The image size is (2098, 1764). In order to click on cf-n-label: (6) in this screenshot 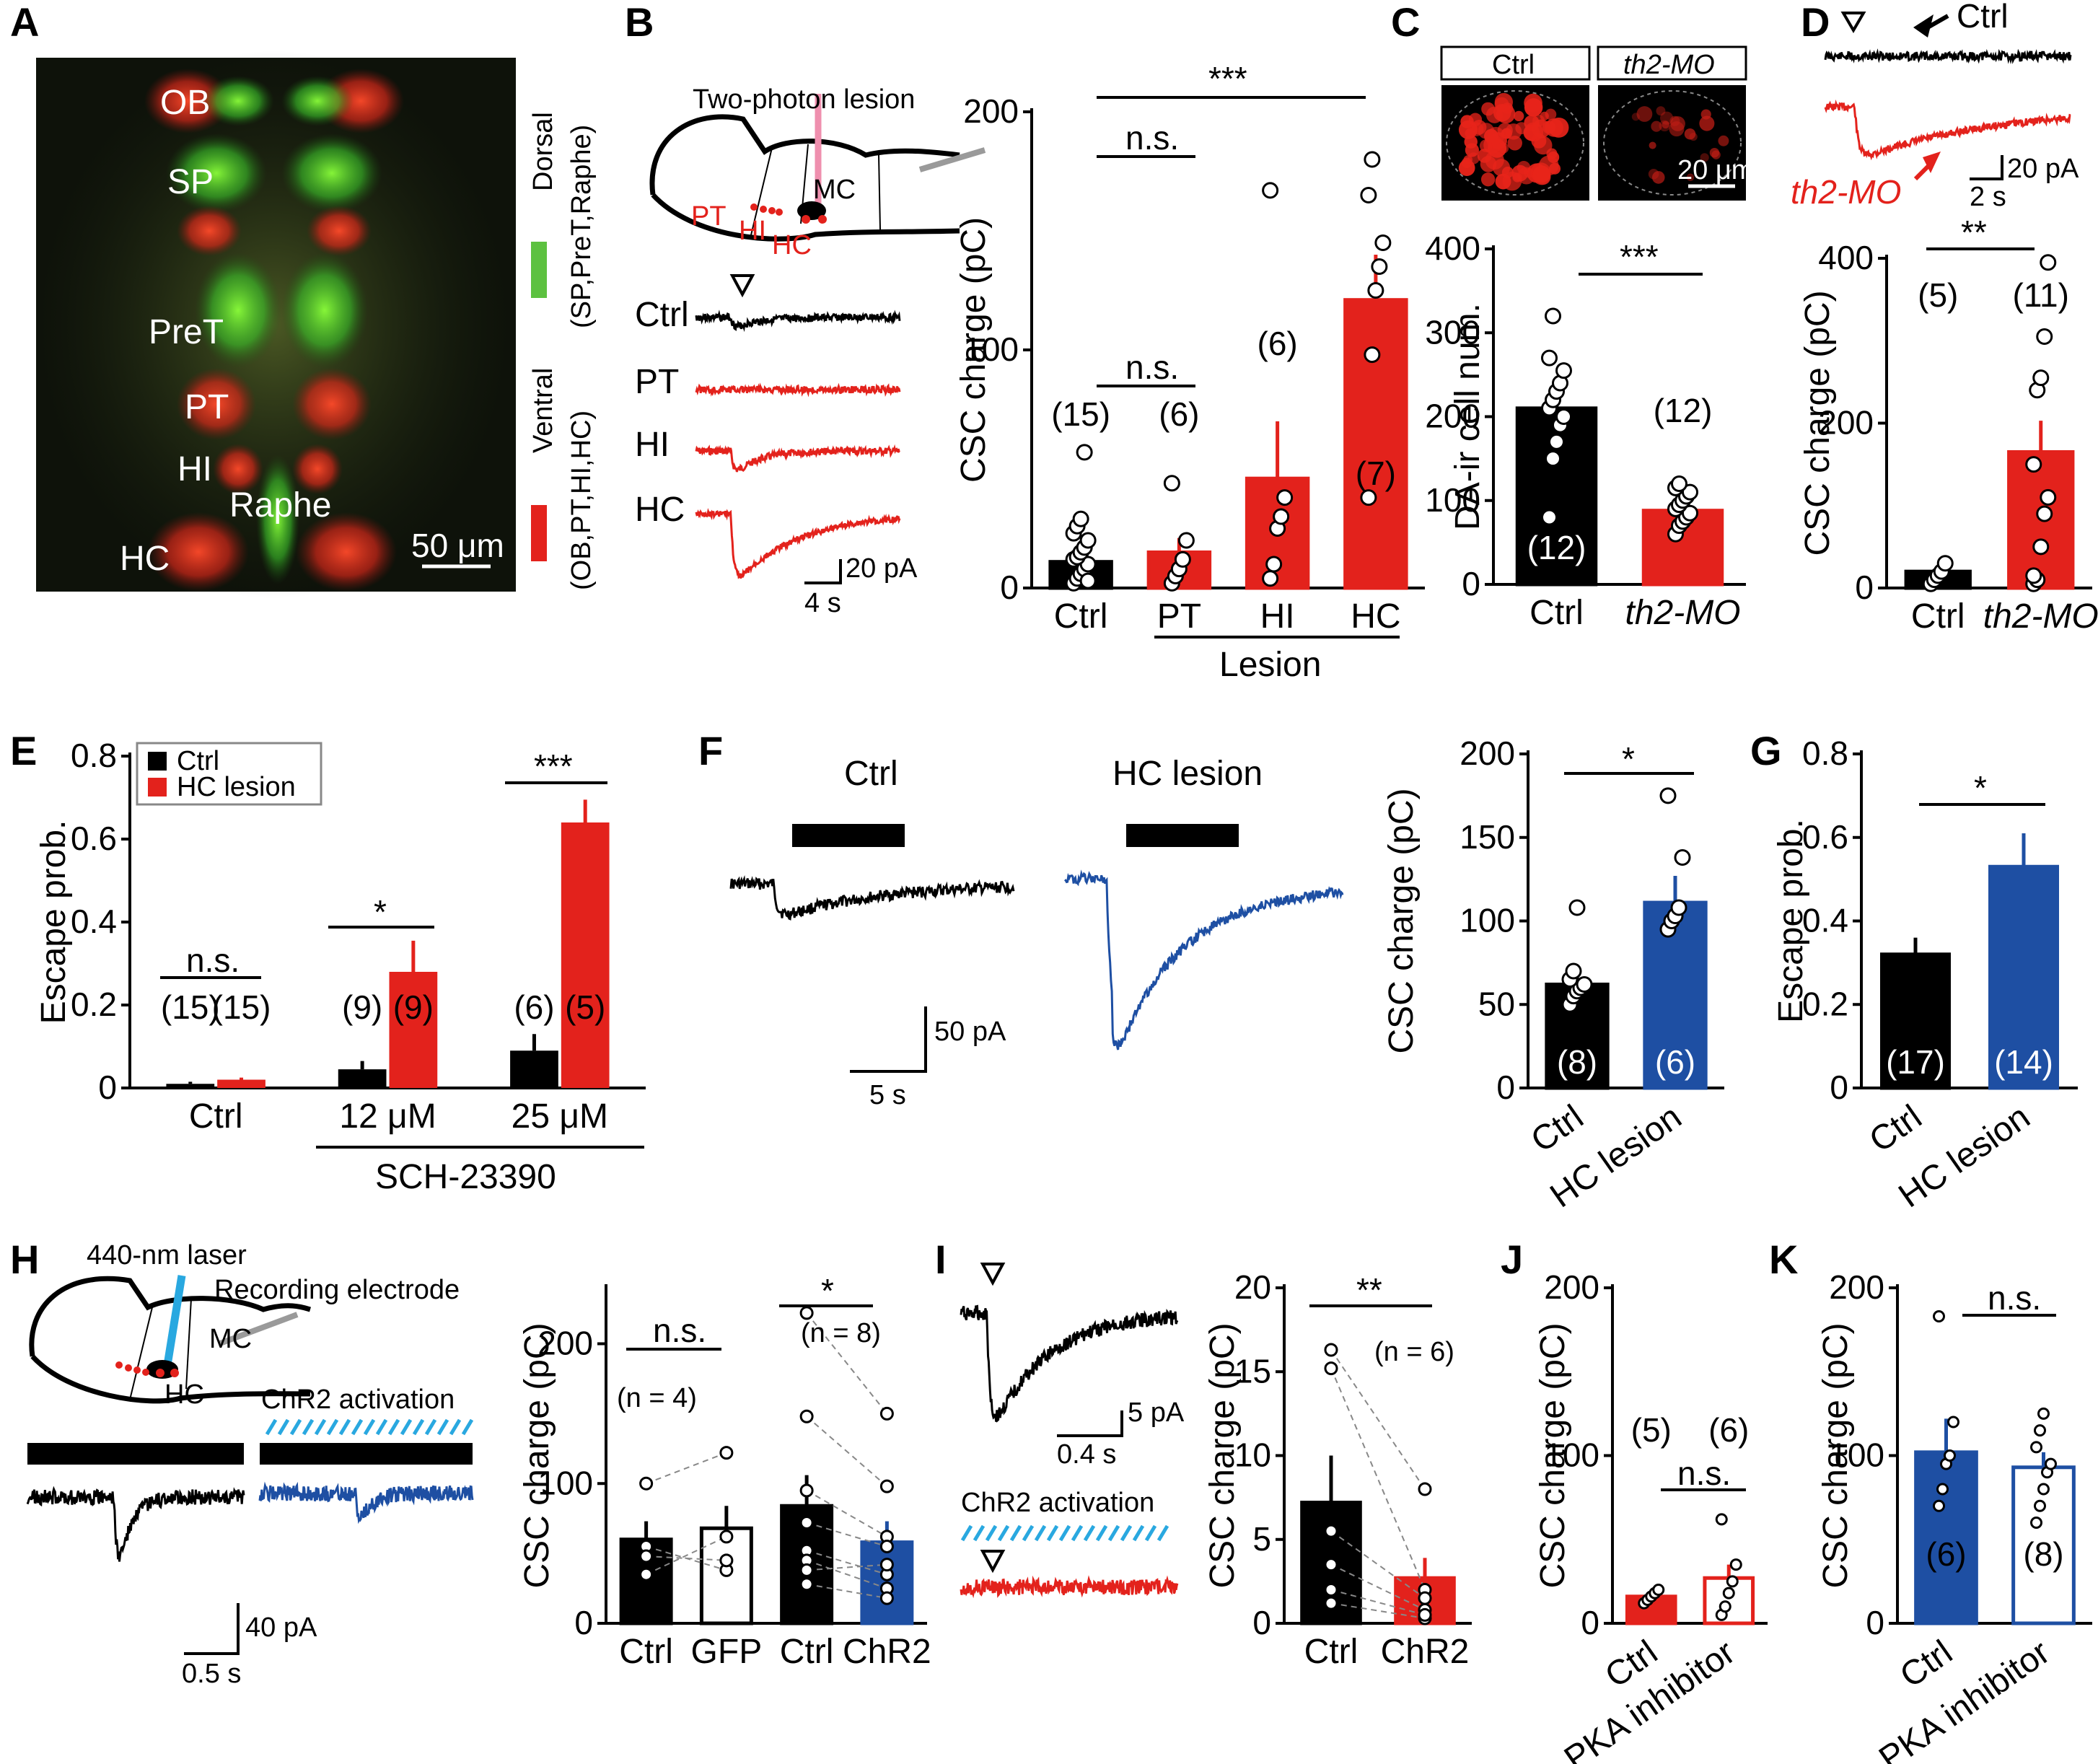, I will do `click(1675, 1062)`.